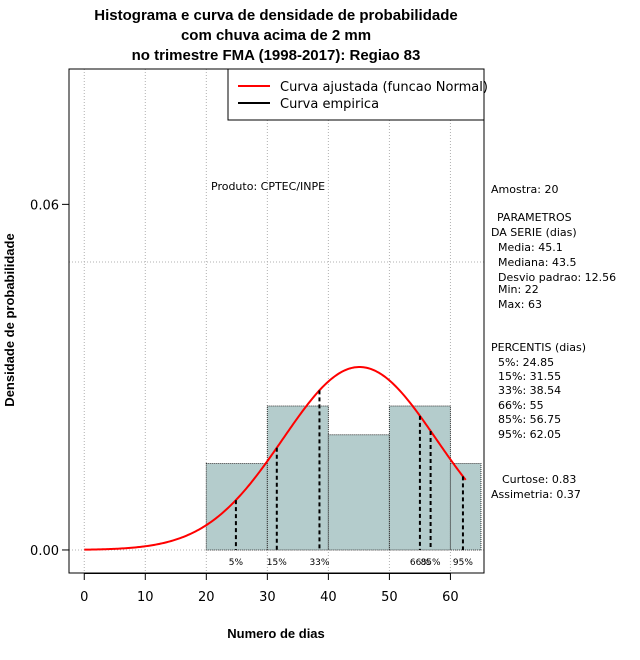 The height and width of the screenshot is (660, 640). What do you see at coordinates (84, 597) in the screenshot?
I see `x-tick-label-0: 0` at bounding box center [84, 597].